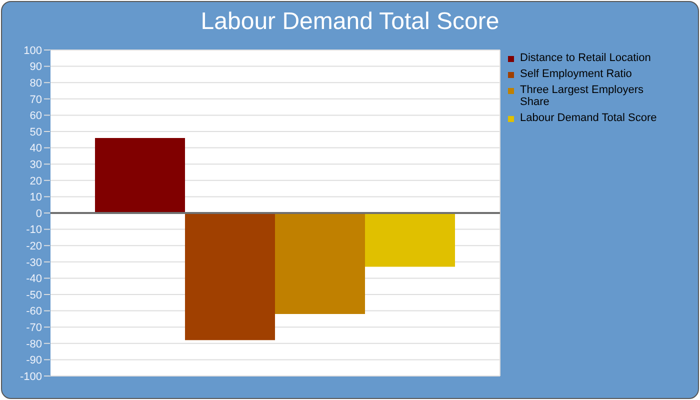  I want to click on chart-title: Labour Demand Total Score, so click(350, 22).